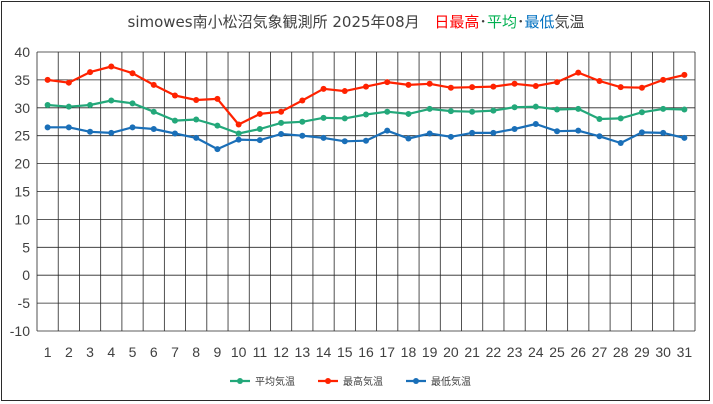 The width and height of the screenshot is (713, 404). I want to click on x-tick-label: 25, so click(557, 352).